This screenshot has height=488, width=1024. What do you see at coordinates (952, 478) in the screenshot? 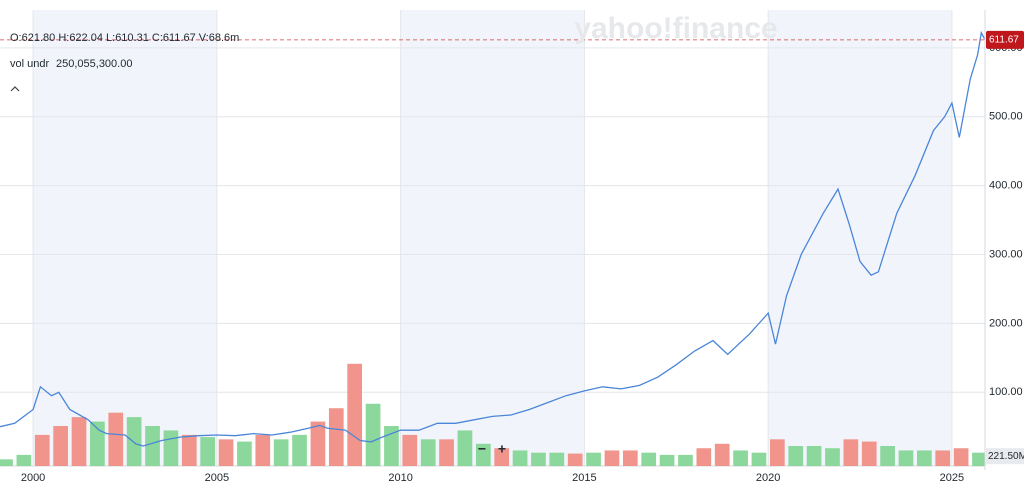
I see `x-tick-label: 2025` at bounding box center [952, 478].